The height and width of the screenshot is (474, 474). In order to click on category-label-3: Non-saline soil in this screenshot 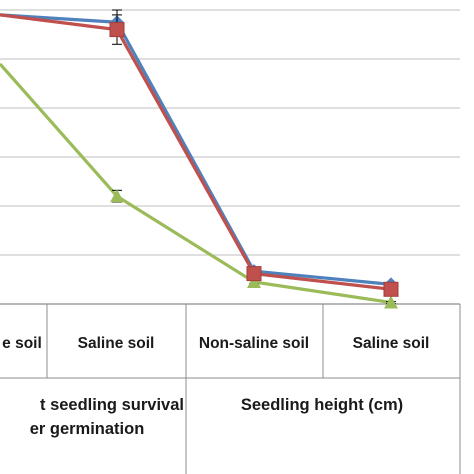, I will do `click(254, 343)`.